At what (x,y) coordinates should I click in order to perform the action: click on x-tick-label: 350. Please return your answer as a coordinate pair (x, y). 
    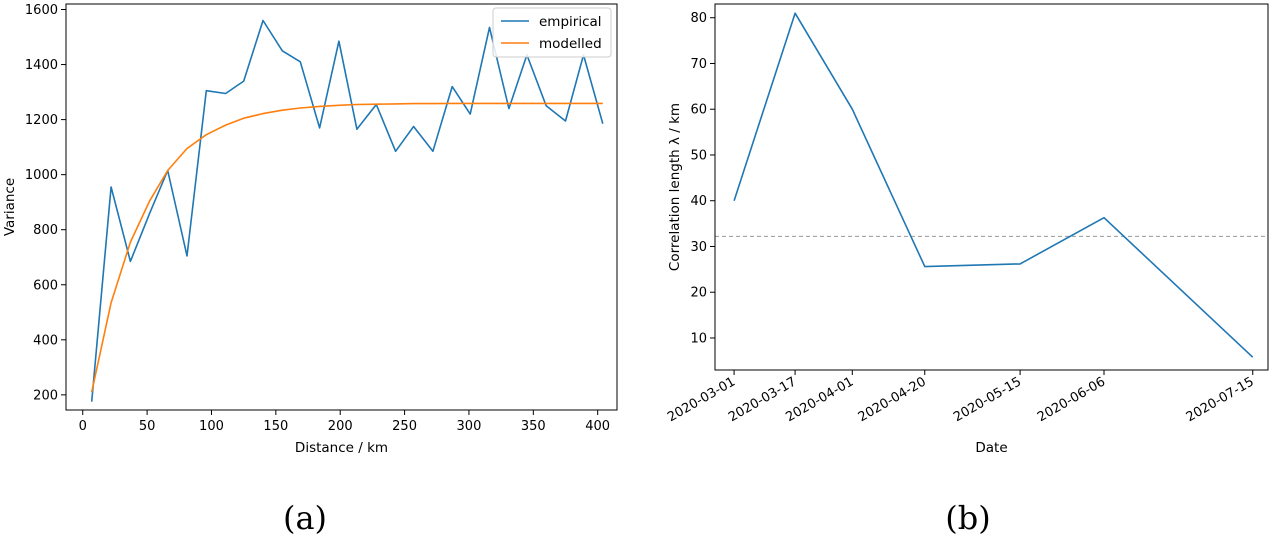
    Looking at the image, I should click on (533, 426).